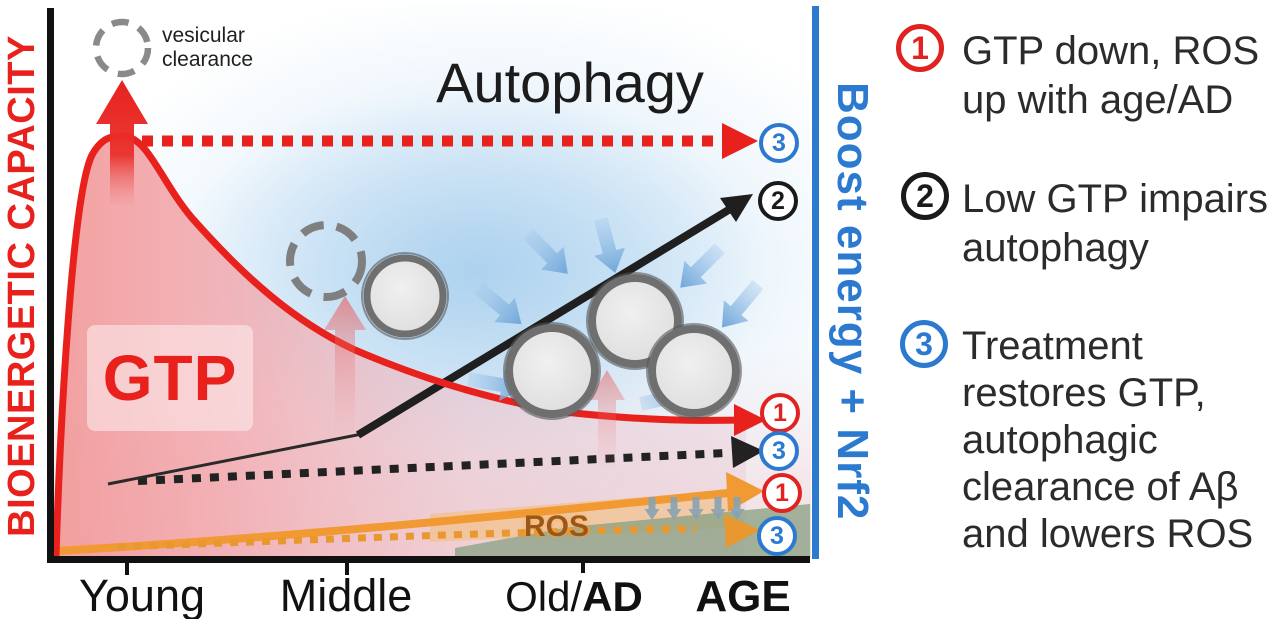  What do you see at coordinates (607, 419) in the screenshot?
I see `boost-arrow-old` at bounding box center [607, 419].